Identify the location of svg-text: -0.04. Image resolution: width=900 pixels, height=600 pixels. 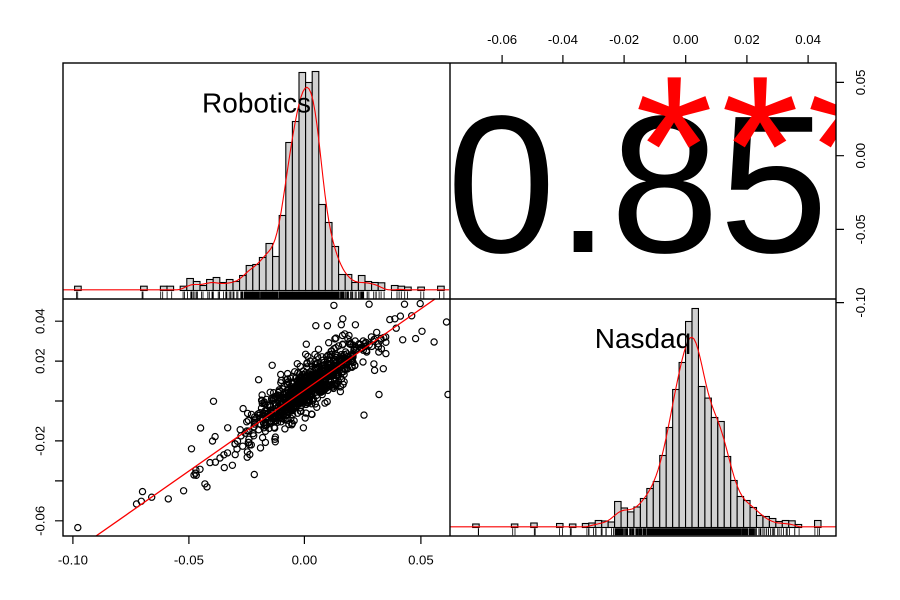
(563, 39).